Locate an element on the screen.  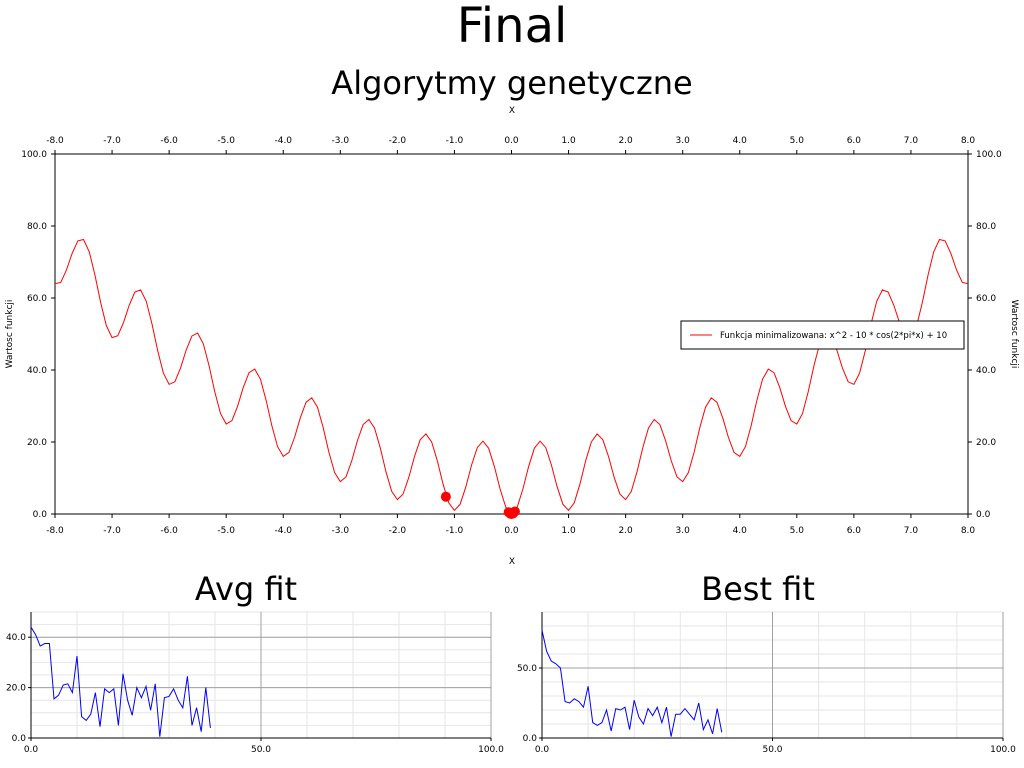
main-x-tick-label-top: 2.0 is located at coordinates (625, 141).